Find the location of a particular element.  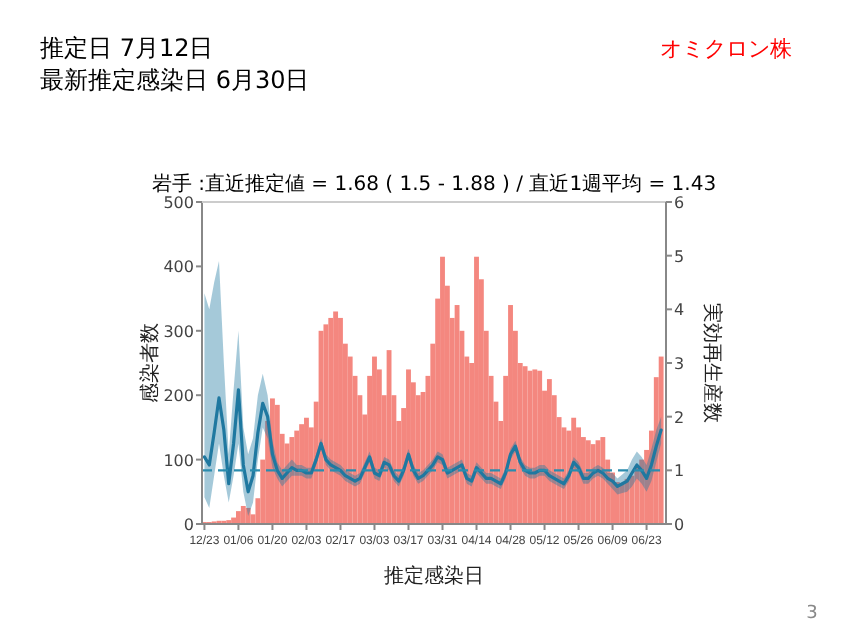

annotation: オミクロン株 is located at coordinates (726, 49).